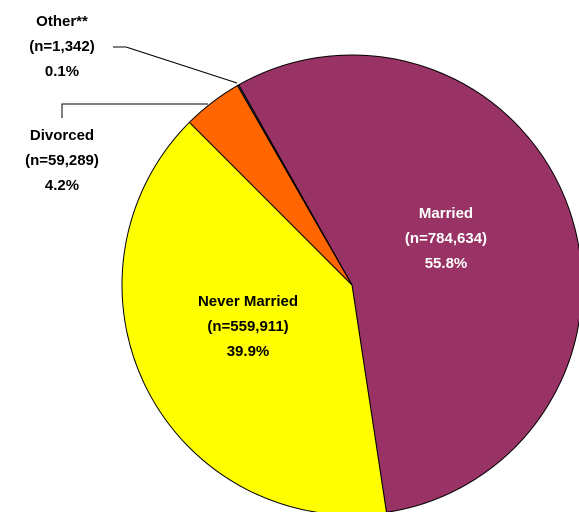  I want to click on count-label: (n=59,289), so click(62, 160).